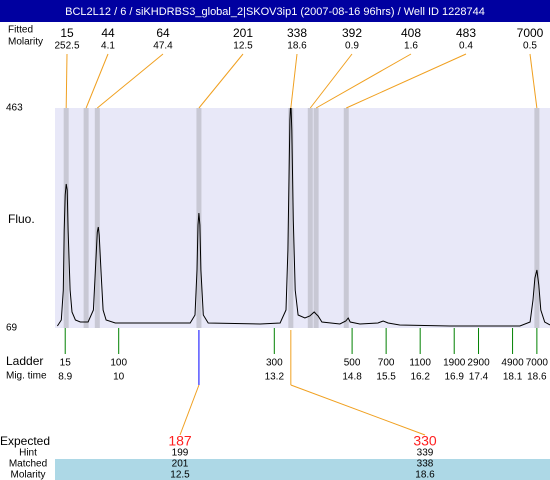 This screenshot has height=480, width=550. I want to click on row-label: Fitted, so click(20, 30).